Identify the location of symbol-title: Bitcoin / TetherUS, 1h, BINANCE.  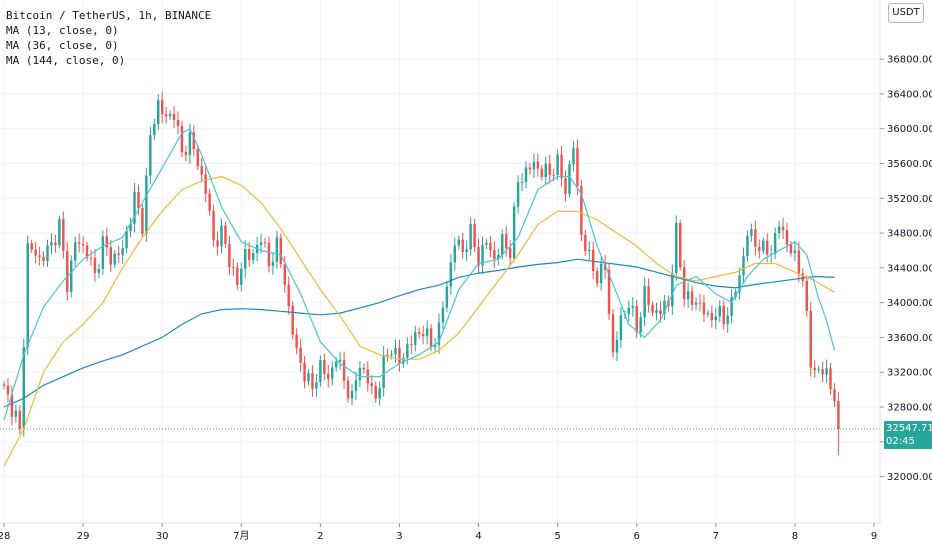
(109, 15).